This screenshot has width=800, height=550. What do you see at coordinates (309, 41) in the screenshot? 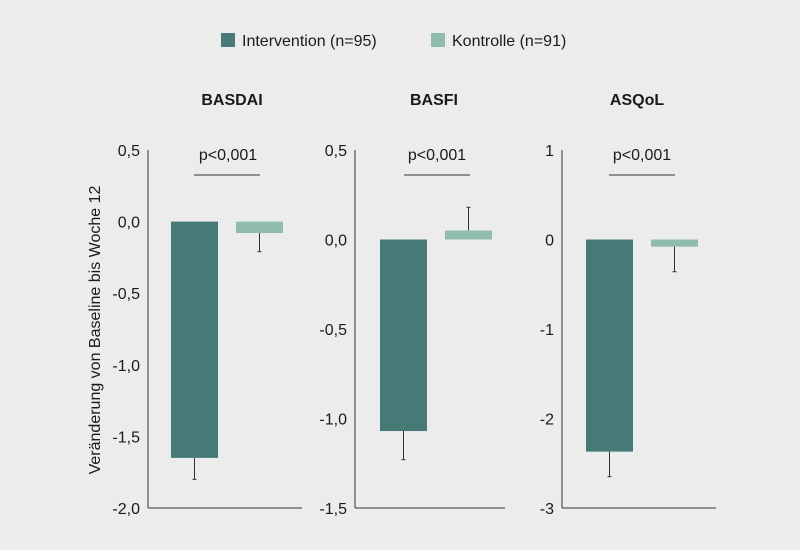
I see `legend-label-0: Intervention (n=95)` at bounding box center [309, 41].